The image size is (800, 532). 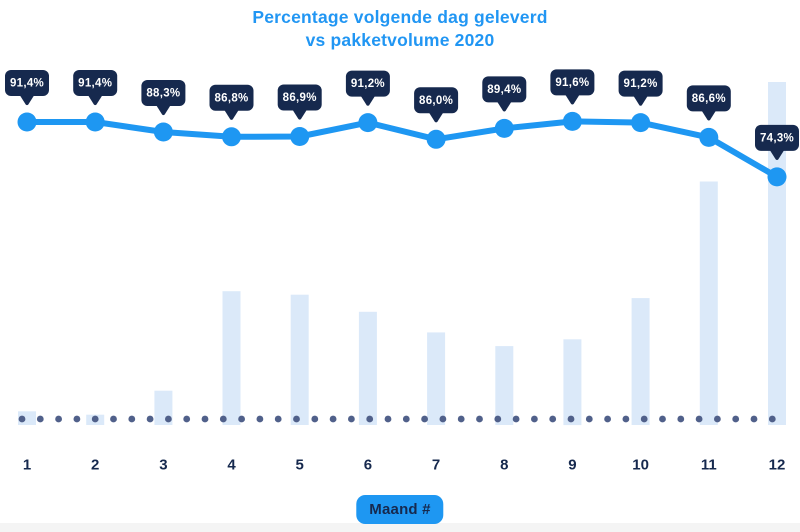 What do you see at coordinates (404, 465) in the screenshot?
I see `x-axis-labels: 1 2 3 4 5 6 7 8 9 10 11 12` at bounding box center [404, 465].